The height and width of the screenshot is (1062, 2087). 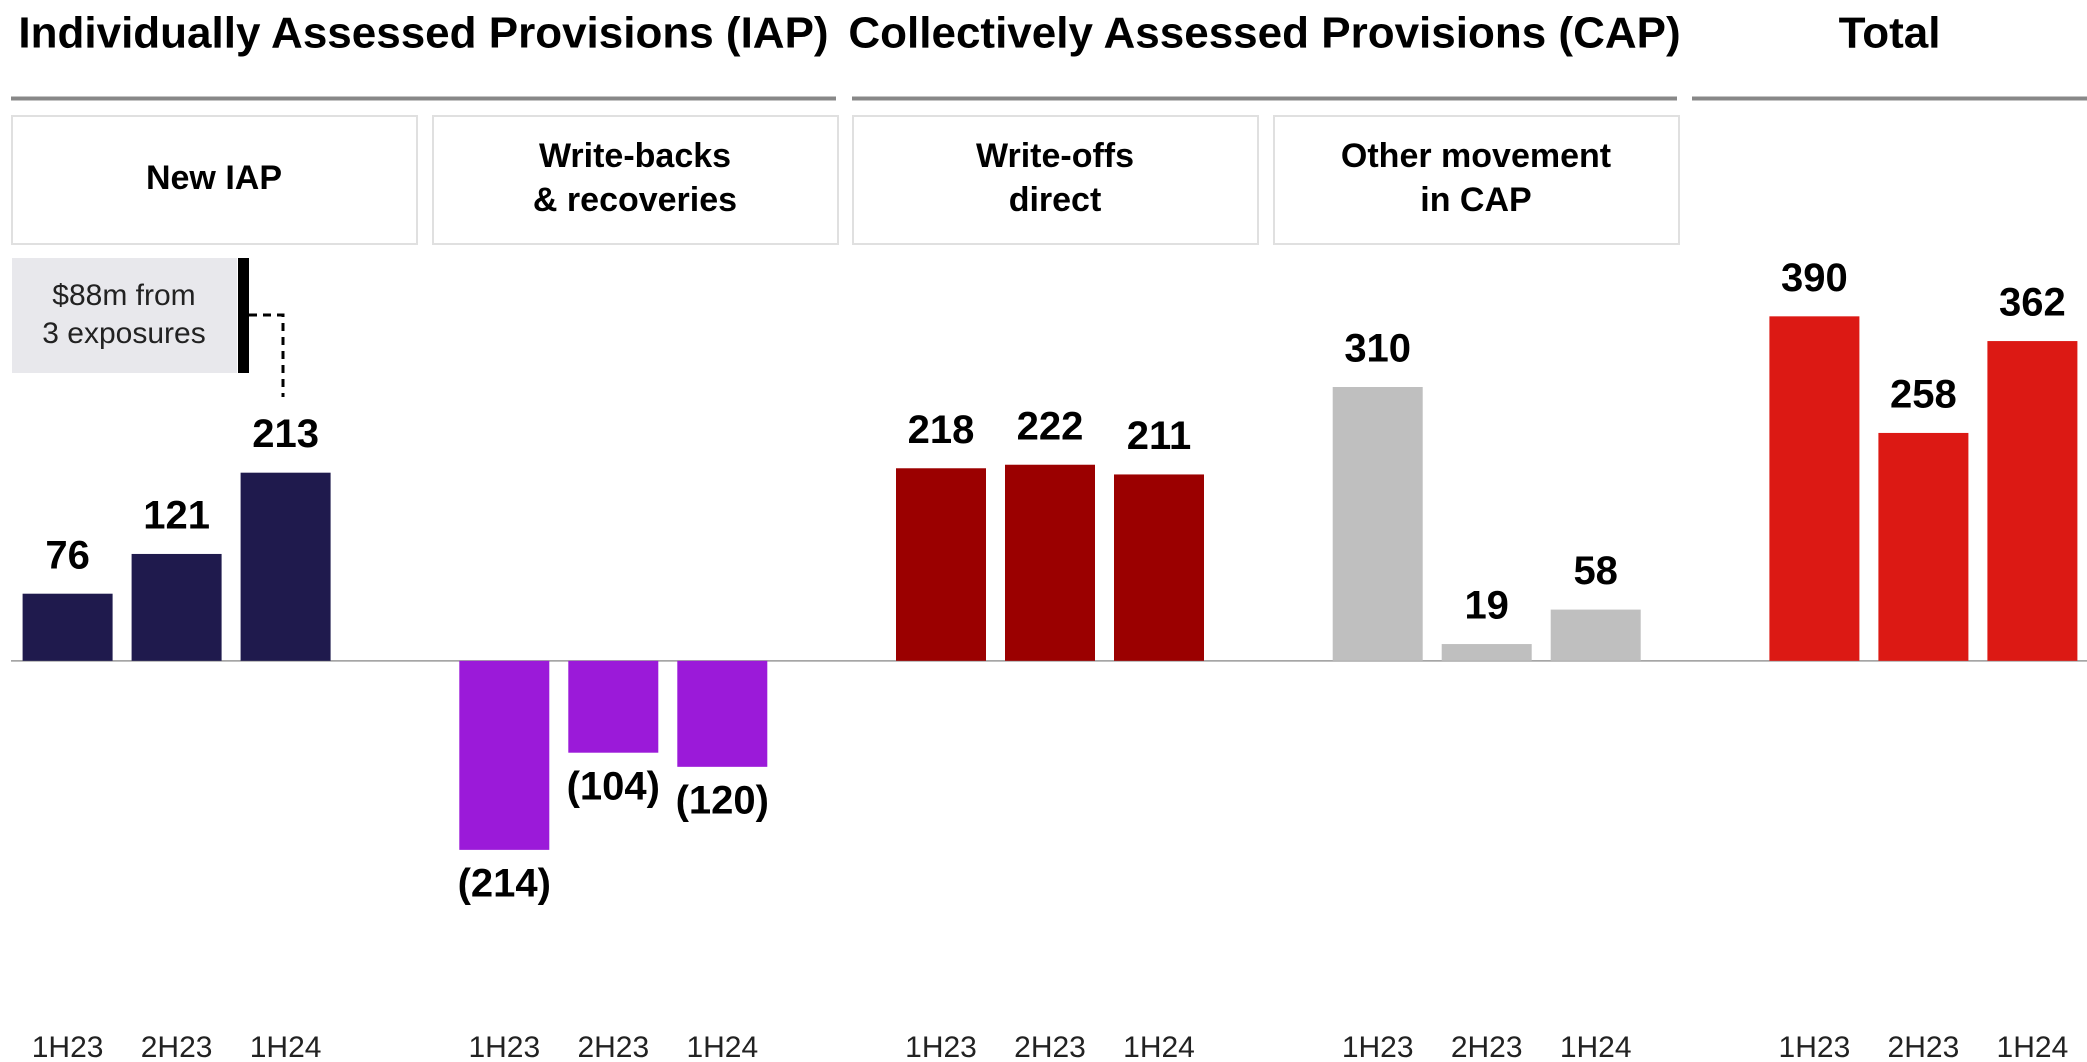 I want to click on value-label: 390, so click(x=1814, y=278).